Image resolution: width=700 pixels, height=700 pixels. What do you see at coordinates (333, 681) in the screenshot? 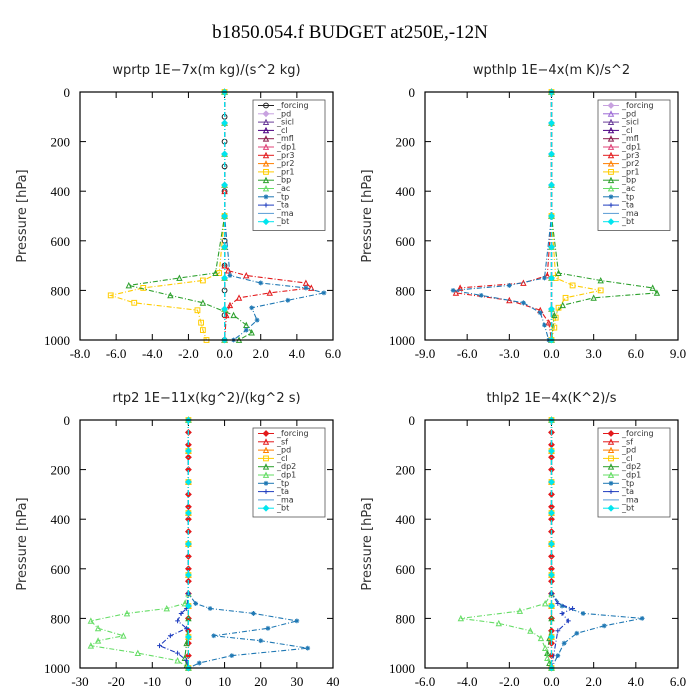
I see `x-tick-label: 40` at bounding box center [333, 681].